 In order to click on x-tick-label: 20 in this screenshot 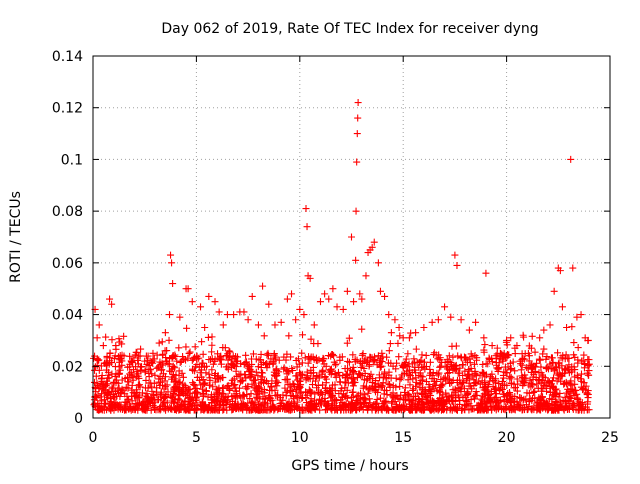, I will do `click(507, 438)`.